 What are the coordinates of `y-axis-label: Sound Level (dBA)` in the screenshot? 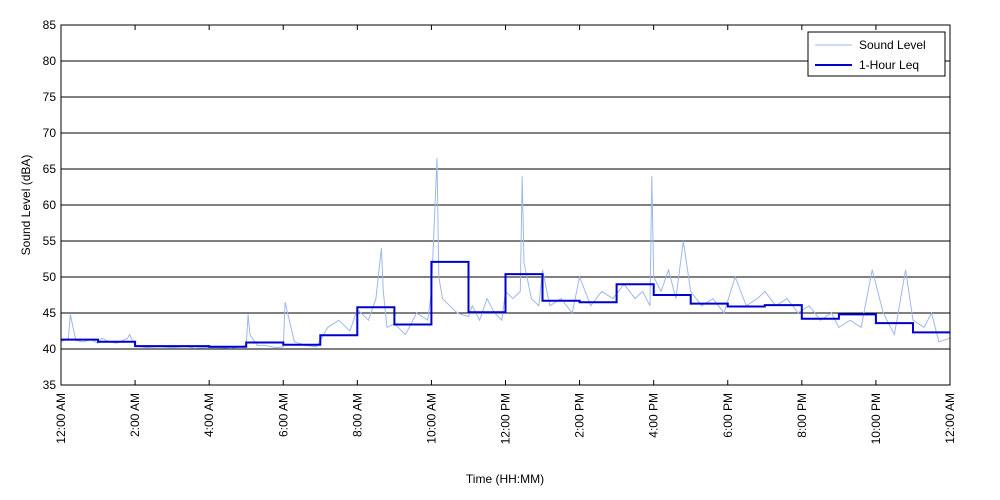 It's located at (26, 205).